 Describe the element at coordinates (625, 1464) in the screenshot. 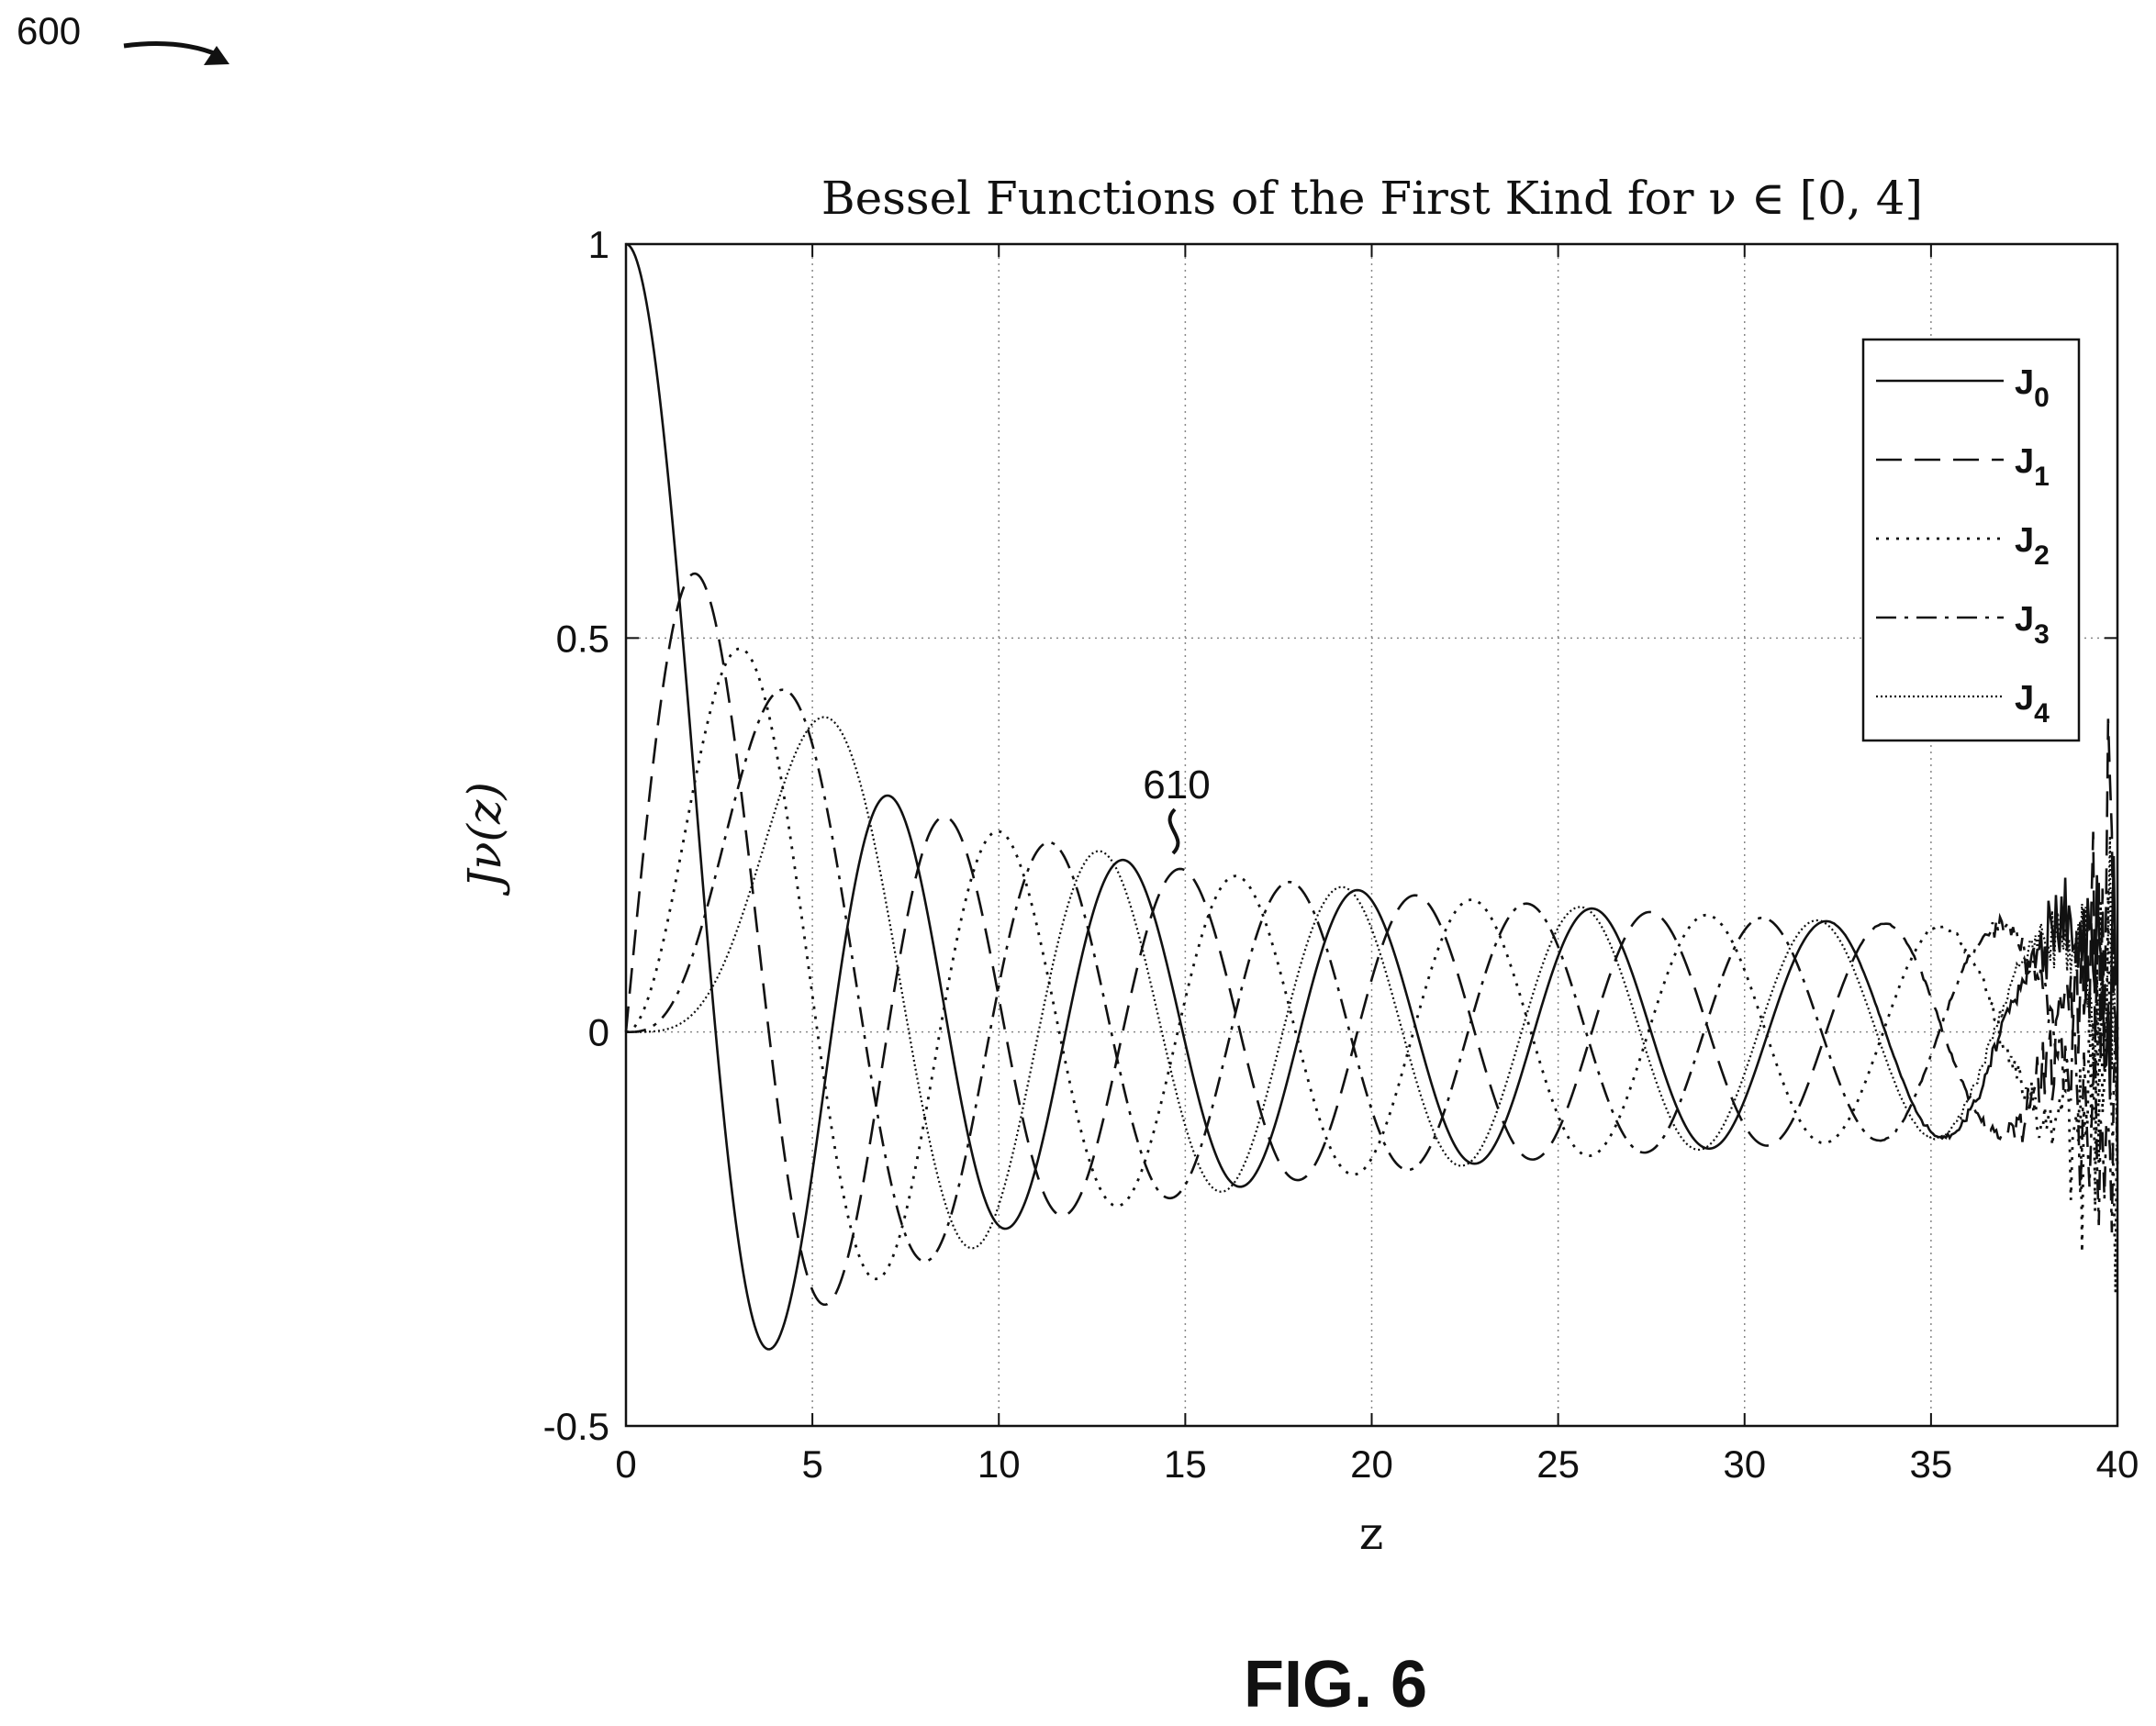

I see `x-tick-label: 0` at that location.